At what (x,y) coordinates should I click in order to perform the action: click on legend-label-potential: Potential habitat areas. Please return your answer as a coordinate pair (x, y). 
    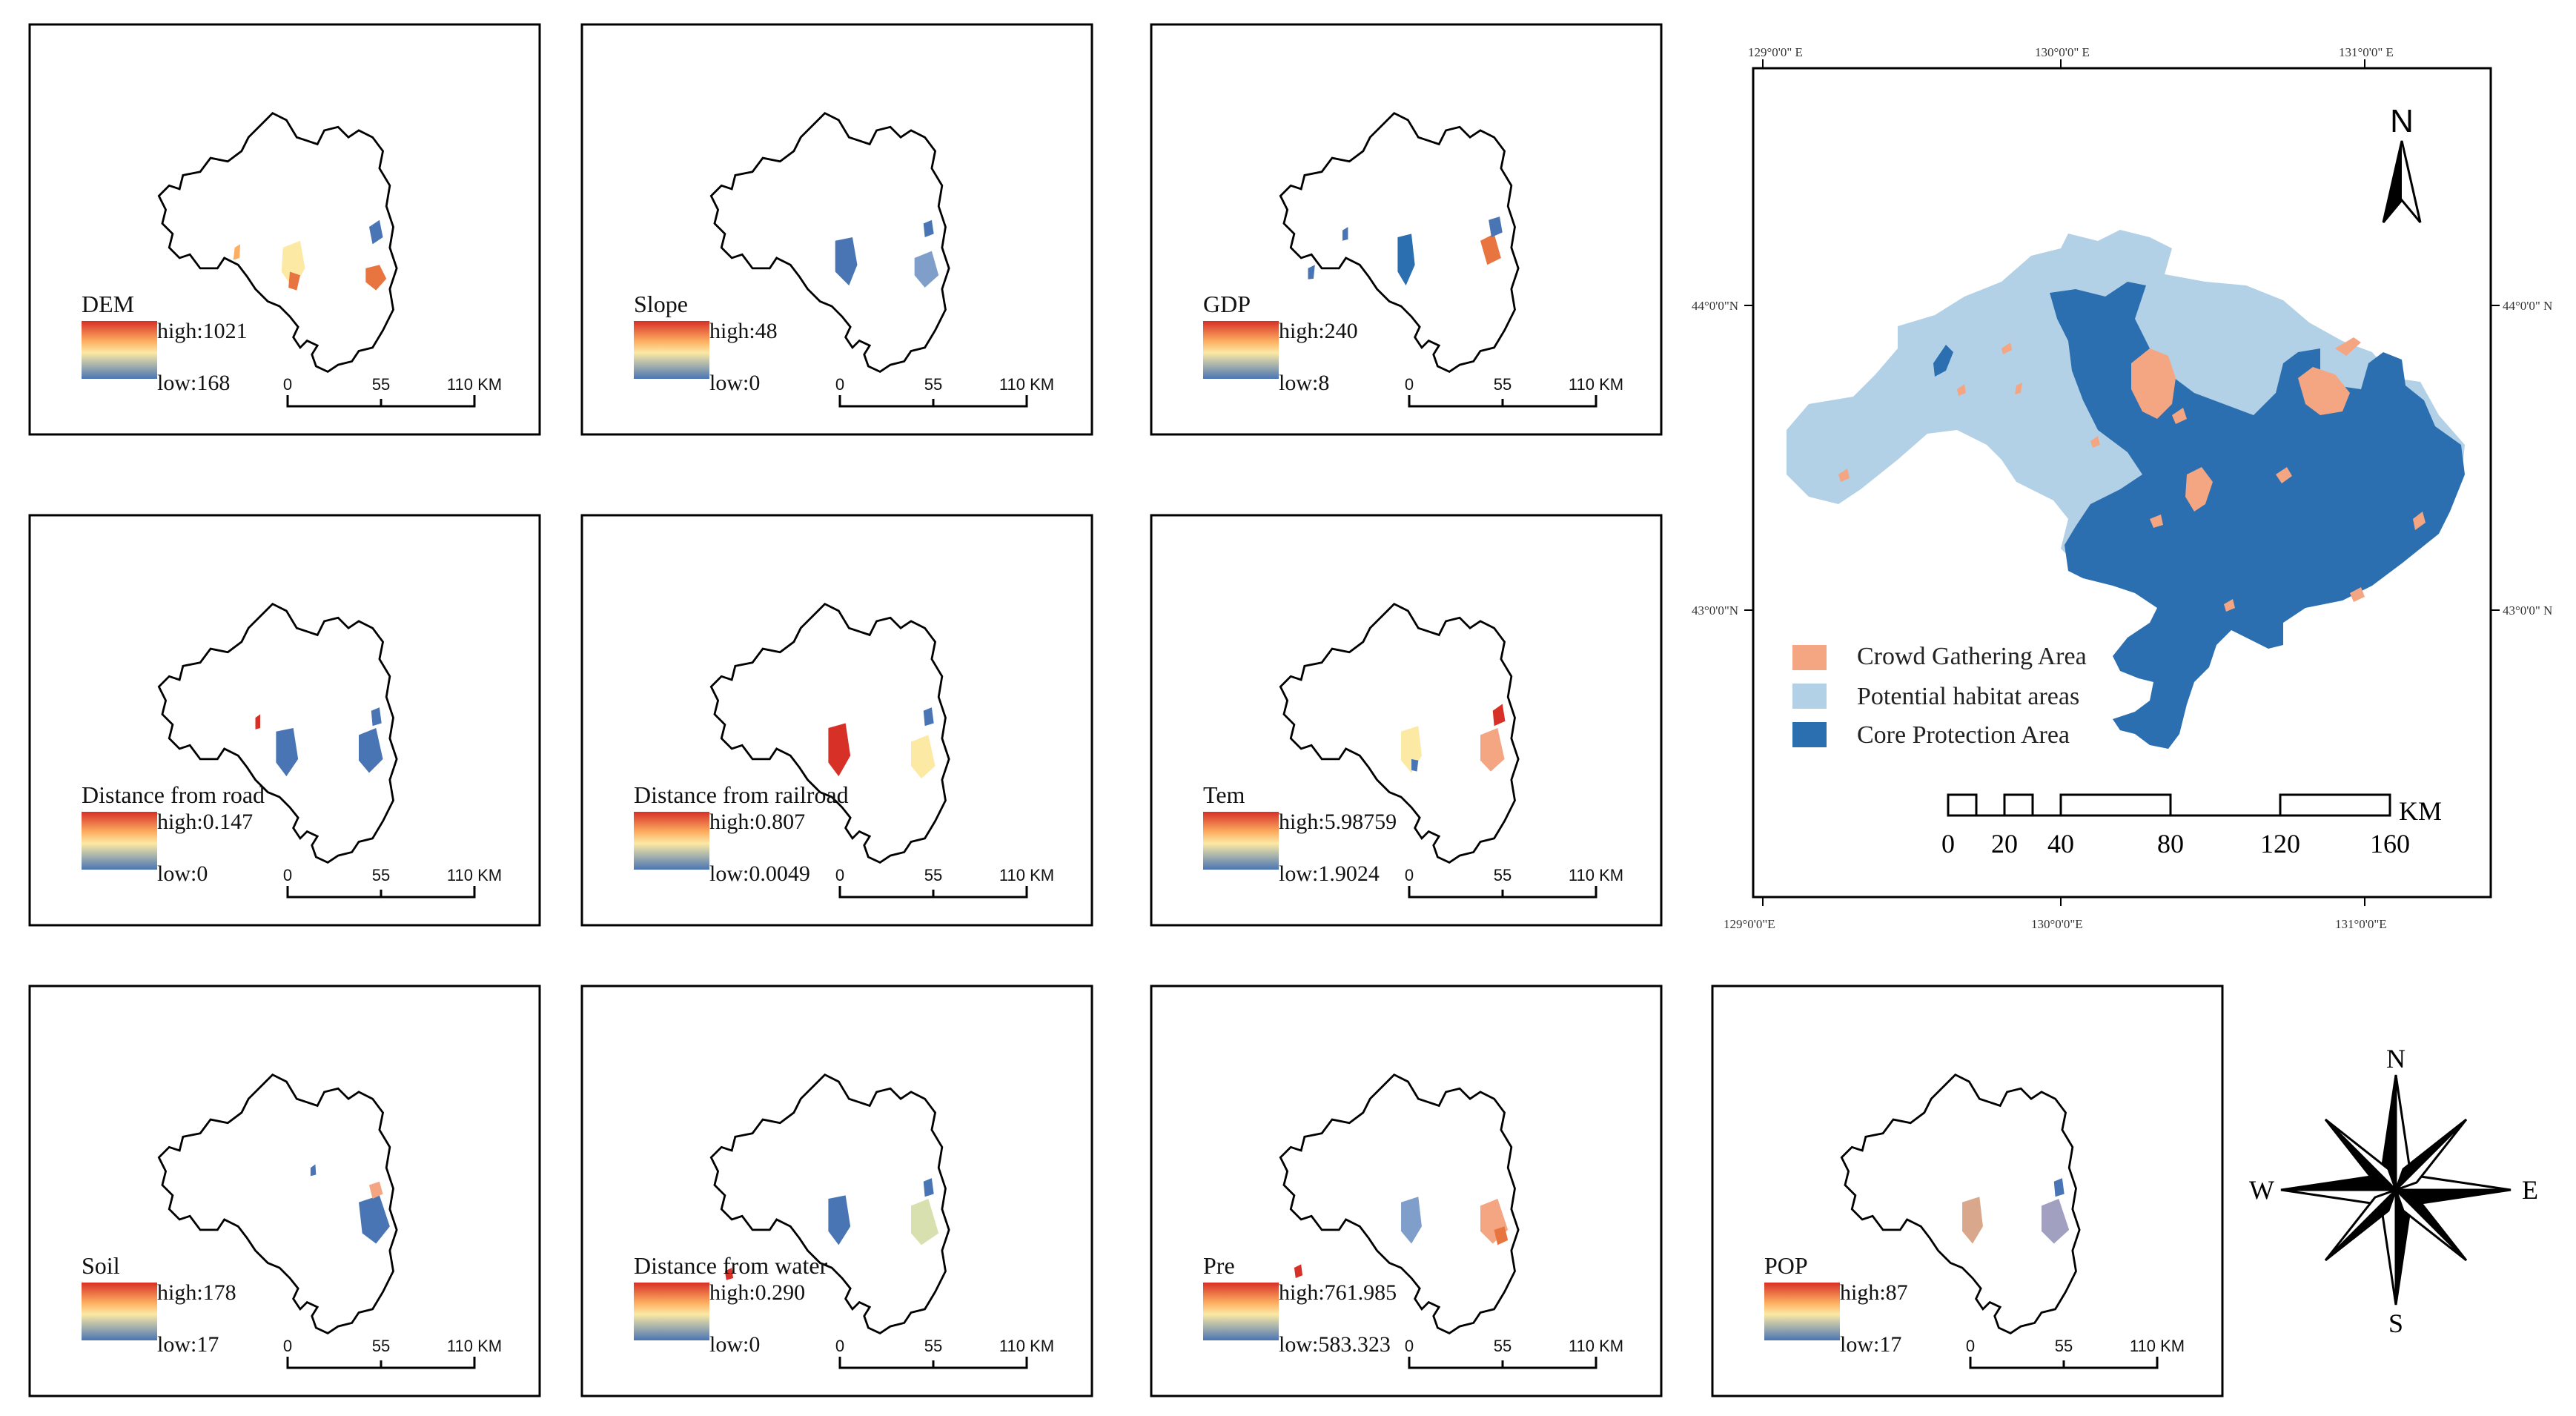
    Looking at the image, I should click on (1968, 696).